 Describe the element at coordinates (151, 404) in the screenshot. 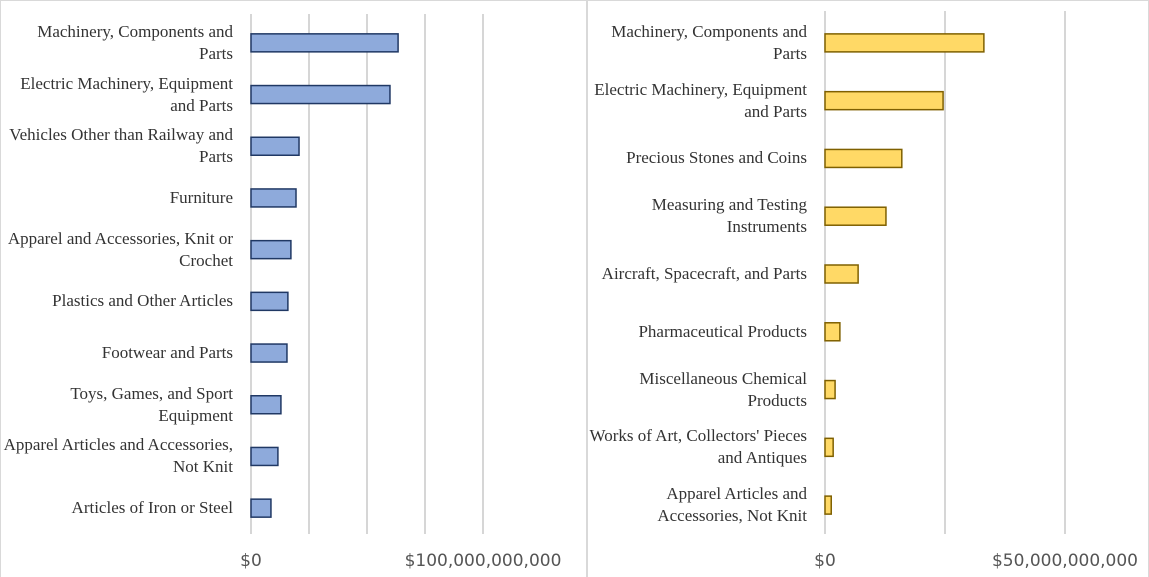

I see `category-label: Toys, Games, and Sport Equipment` at that location.